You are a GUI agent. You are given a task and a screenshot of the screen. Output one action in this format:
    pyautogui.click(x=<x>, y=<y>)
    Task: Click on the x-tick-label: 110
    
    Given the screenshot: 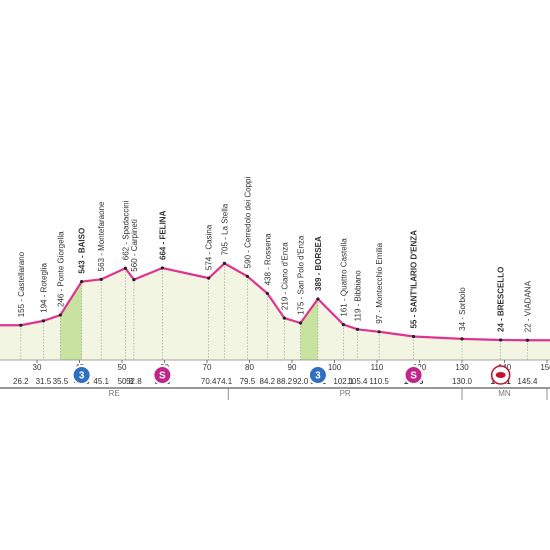 What is the action you would take?
    pyautogui.click(x=377, y=367)
    